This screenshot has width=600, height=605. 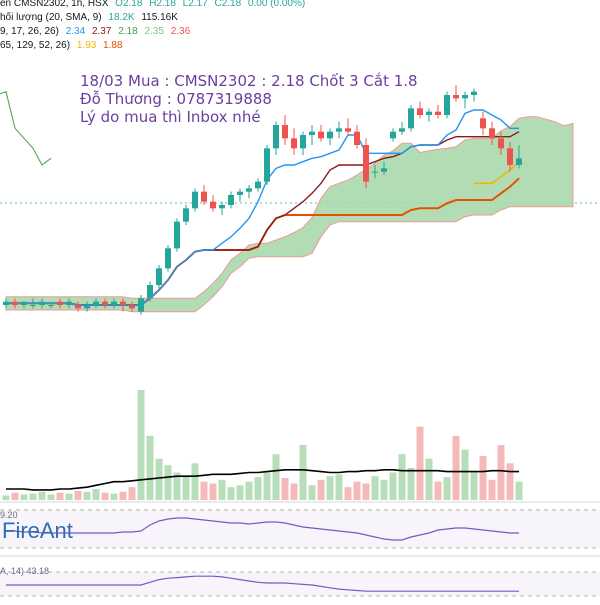 I want to click on legend-open: O2.18, so click(x=129, y=4).